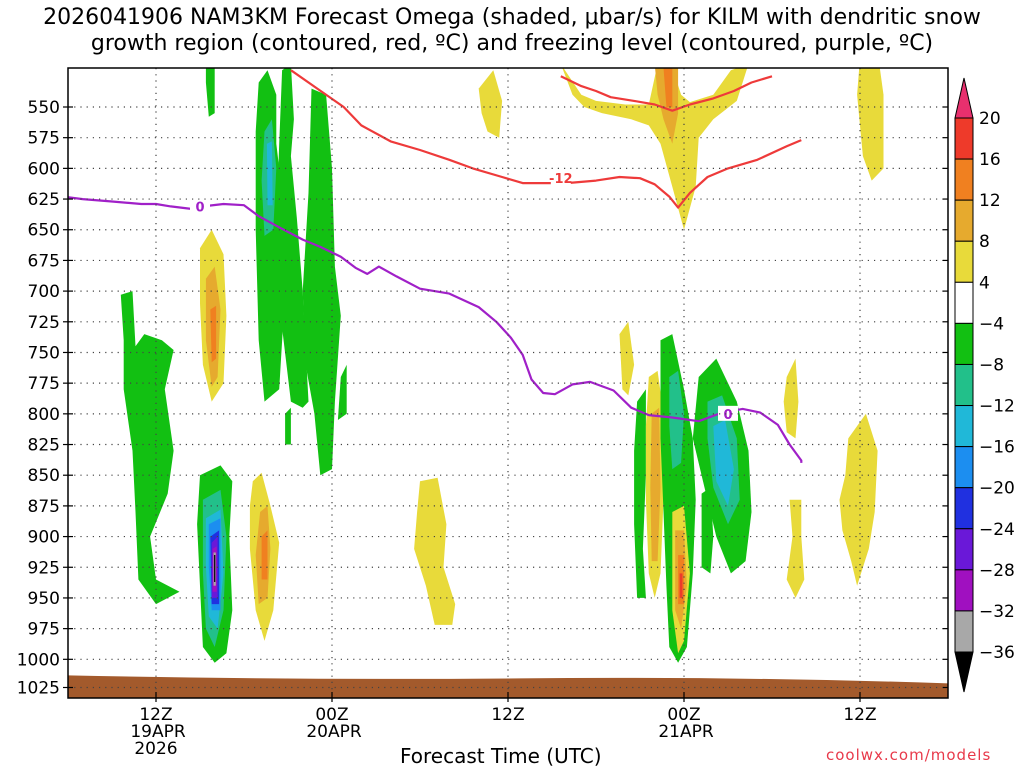 Image resolution: width=1024 pixels, height=768 pixels. What do you see at coordinates (984, 242) in the screenshot?
I see `colorbar-label-3: 8` at bounding box center [984, 242].